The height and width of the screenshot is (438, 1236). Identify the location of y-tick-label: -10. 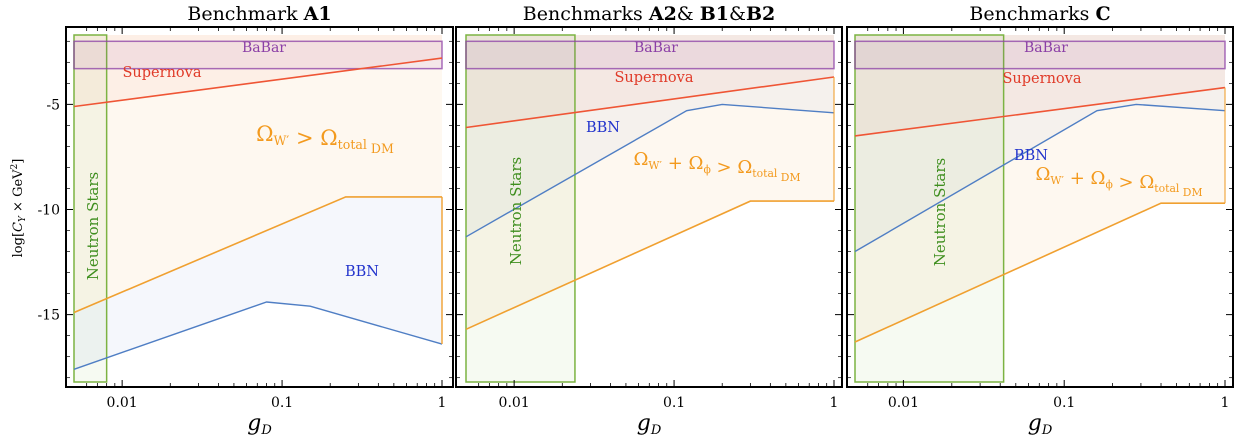
(48, 211).